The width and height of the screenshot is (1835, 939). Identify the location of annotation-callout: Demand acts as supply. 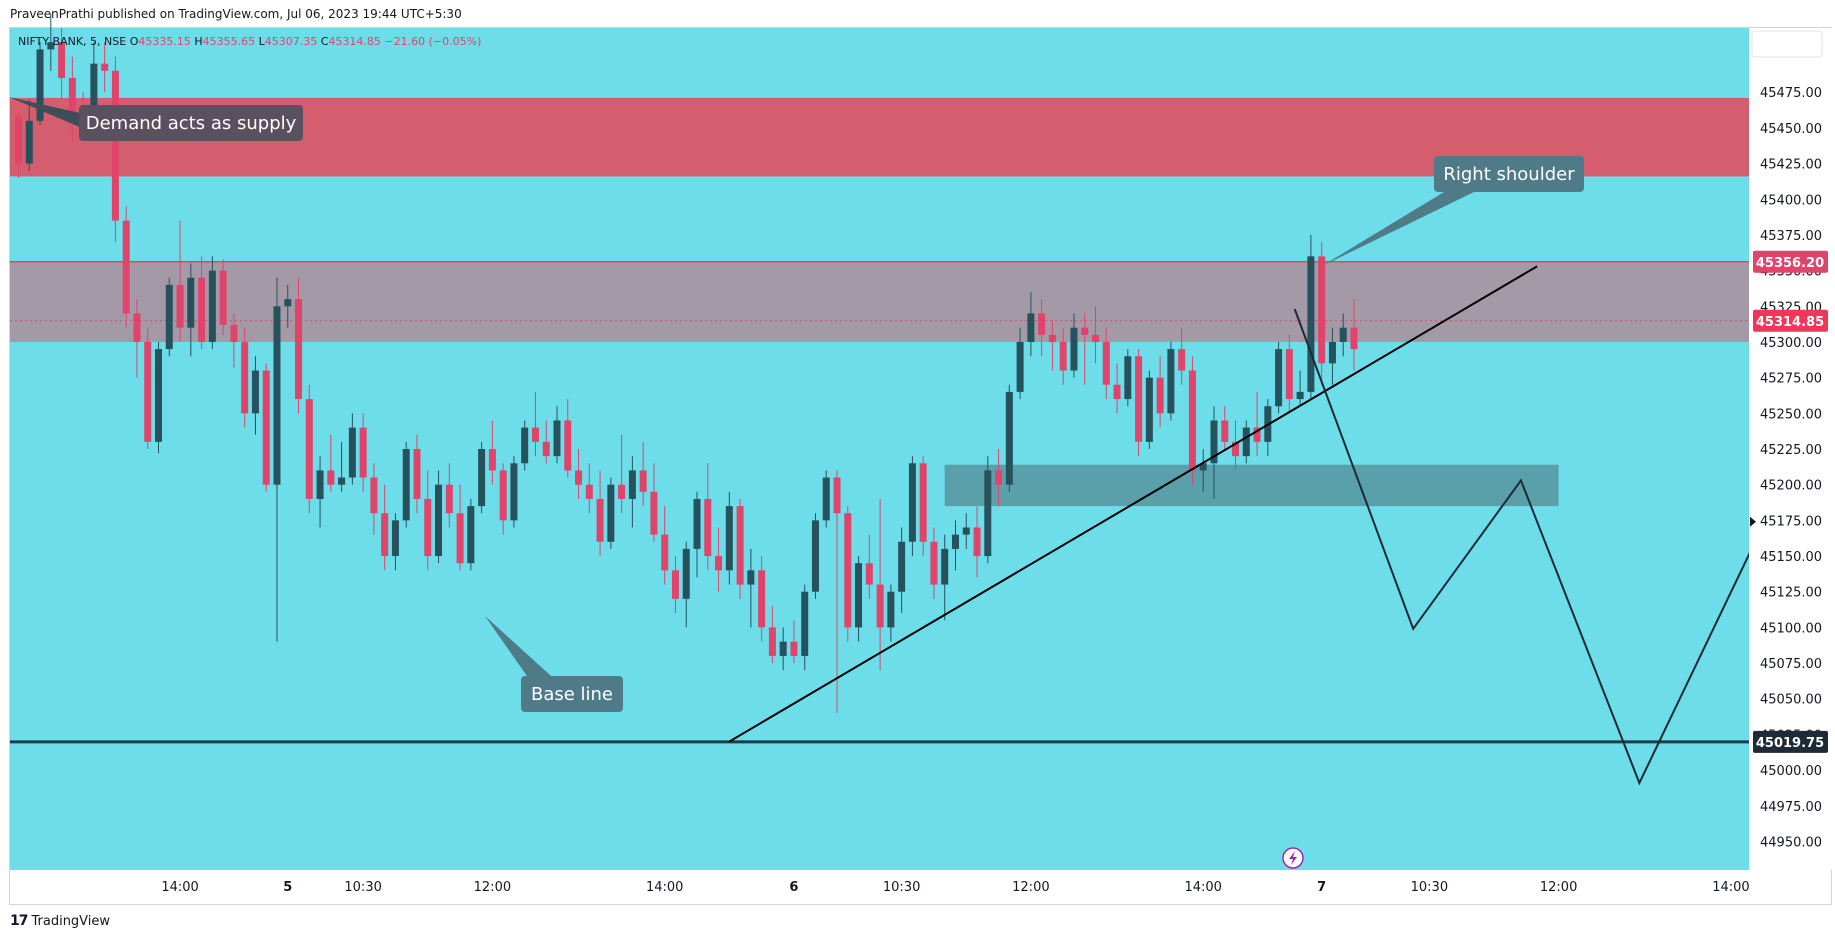
(156, 119).